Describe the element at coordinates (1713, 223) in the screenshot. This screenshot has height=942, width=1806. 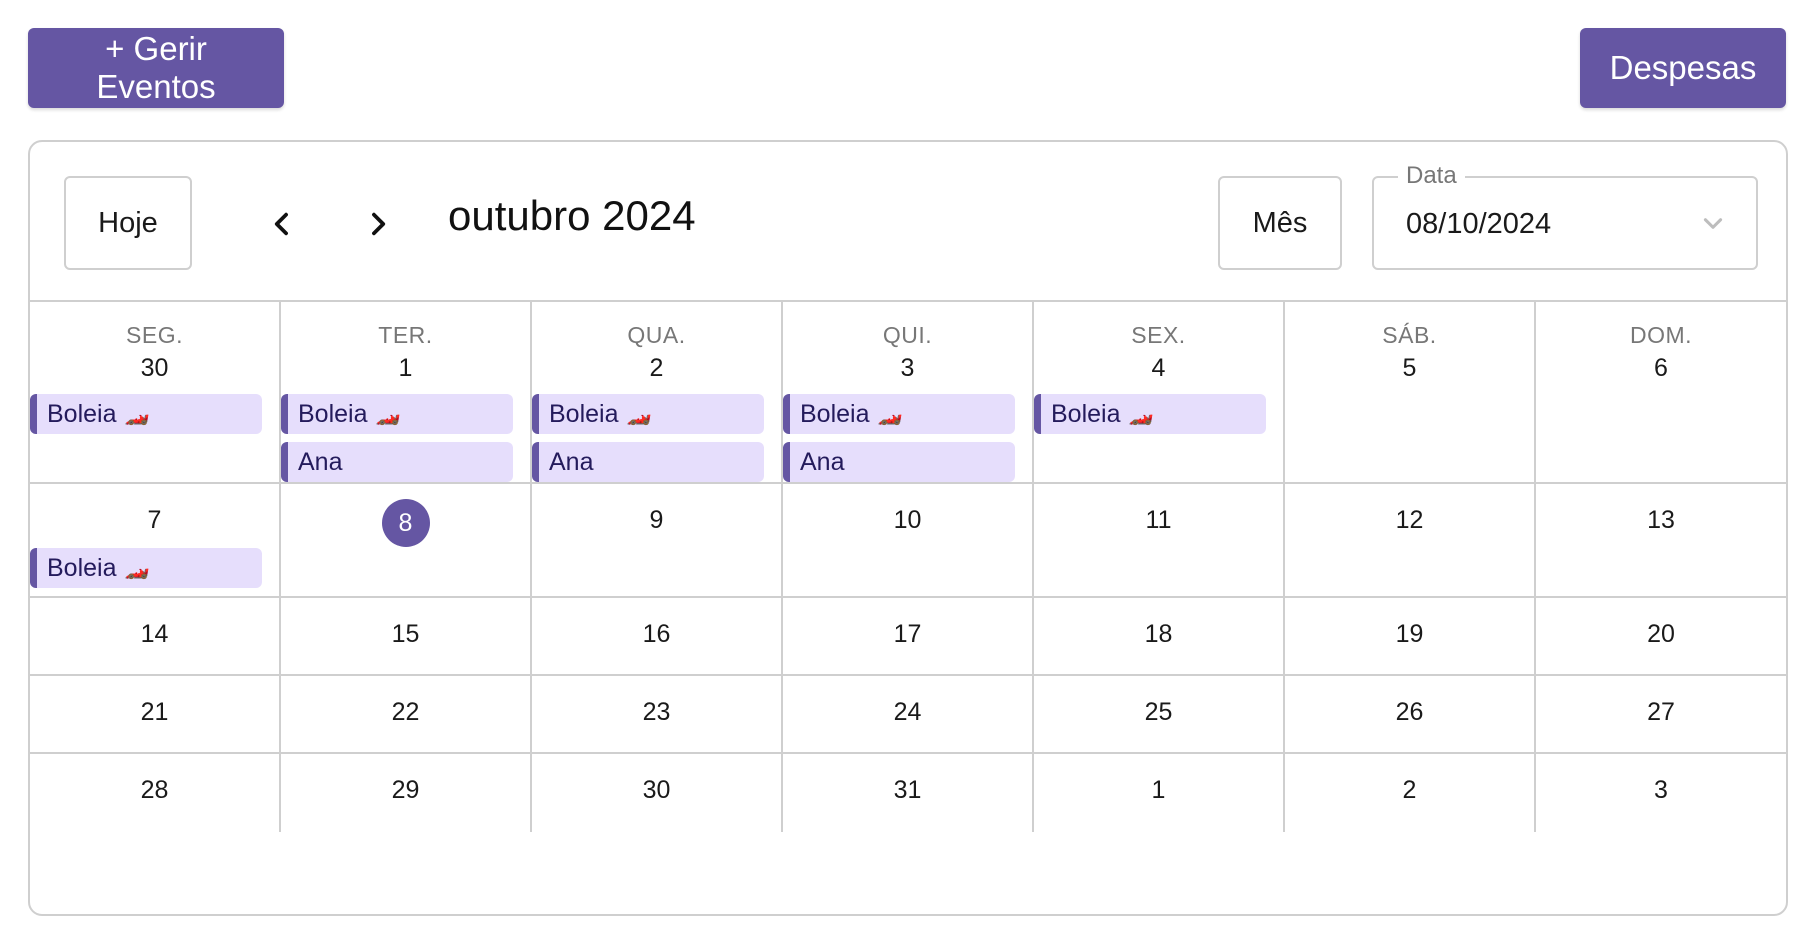
I see `chevron-down-icon` at that location.